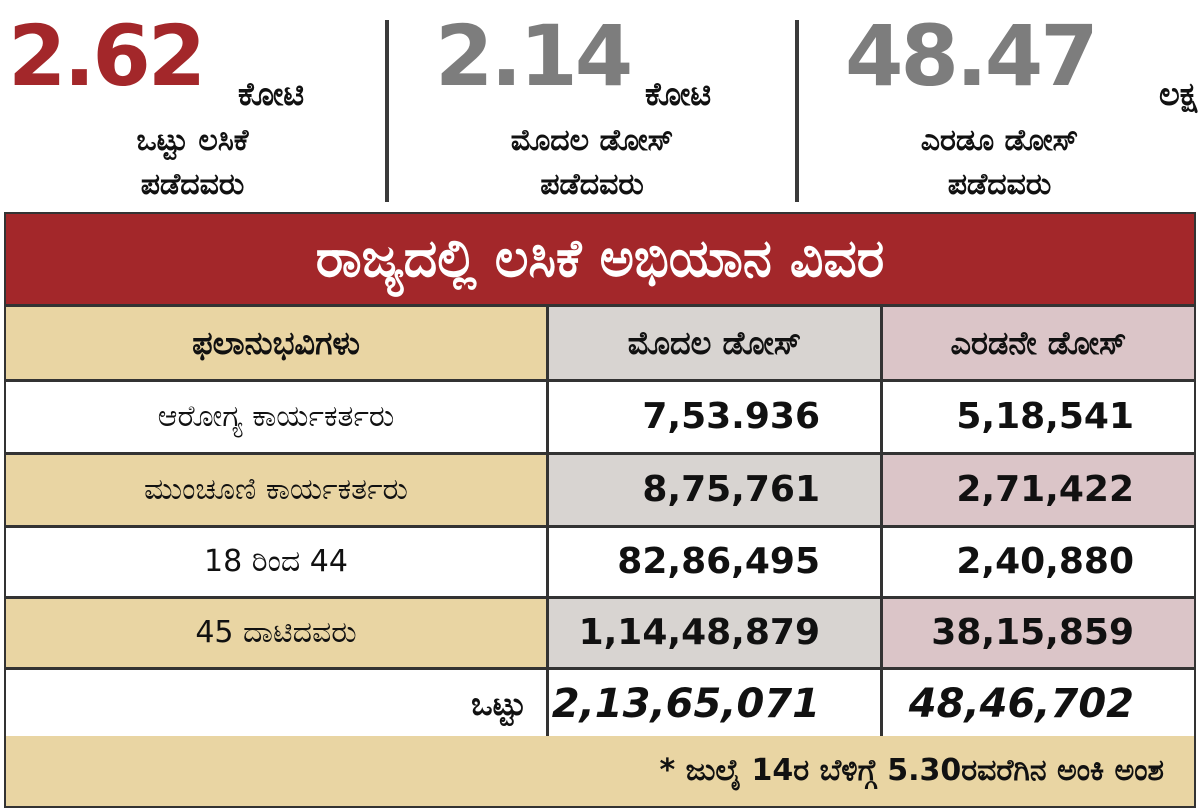 Image resolution: width=1200 pixels, height=810 pixels. What do you see at coordinates (1037, 633) in the screenshot?
I see `second-dose-value: 38,15,859` at bounding box center [1037, 633].